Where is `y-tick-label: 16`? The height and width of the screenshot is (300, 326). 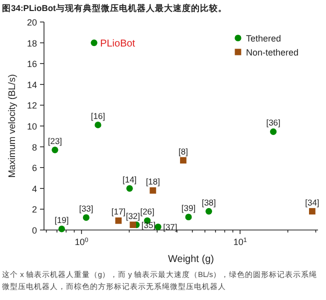 y-tick-label: 16 is located at coordinates (31, 64).